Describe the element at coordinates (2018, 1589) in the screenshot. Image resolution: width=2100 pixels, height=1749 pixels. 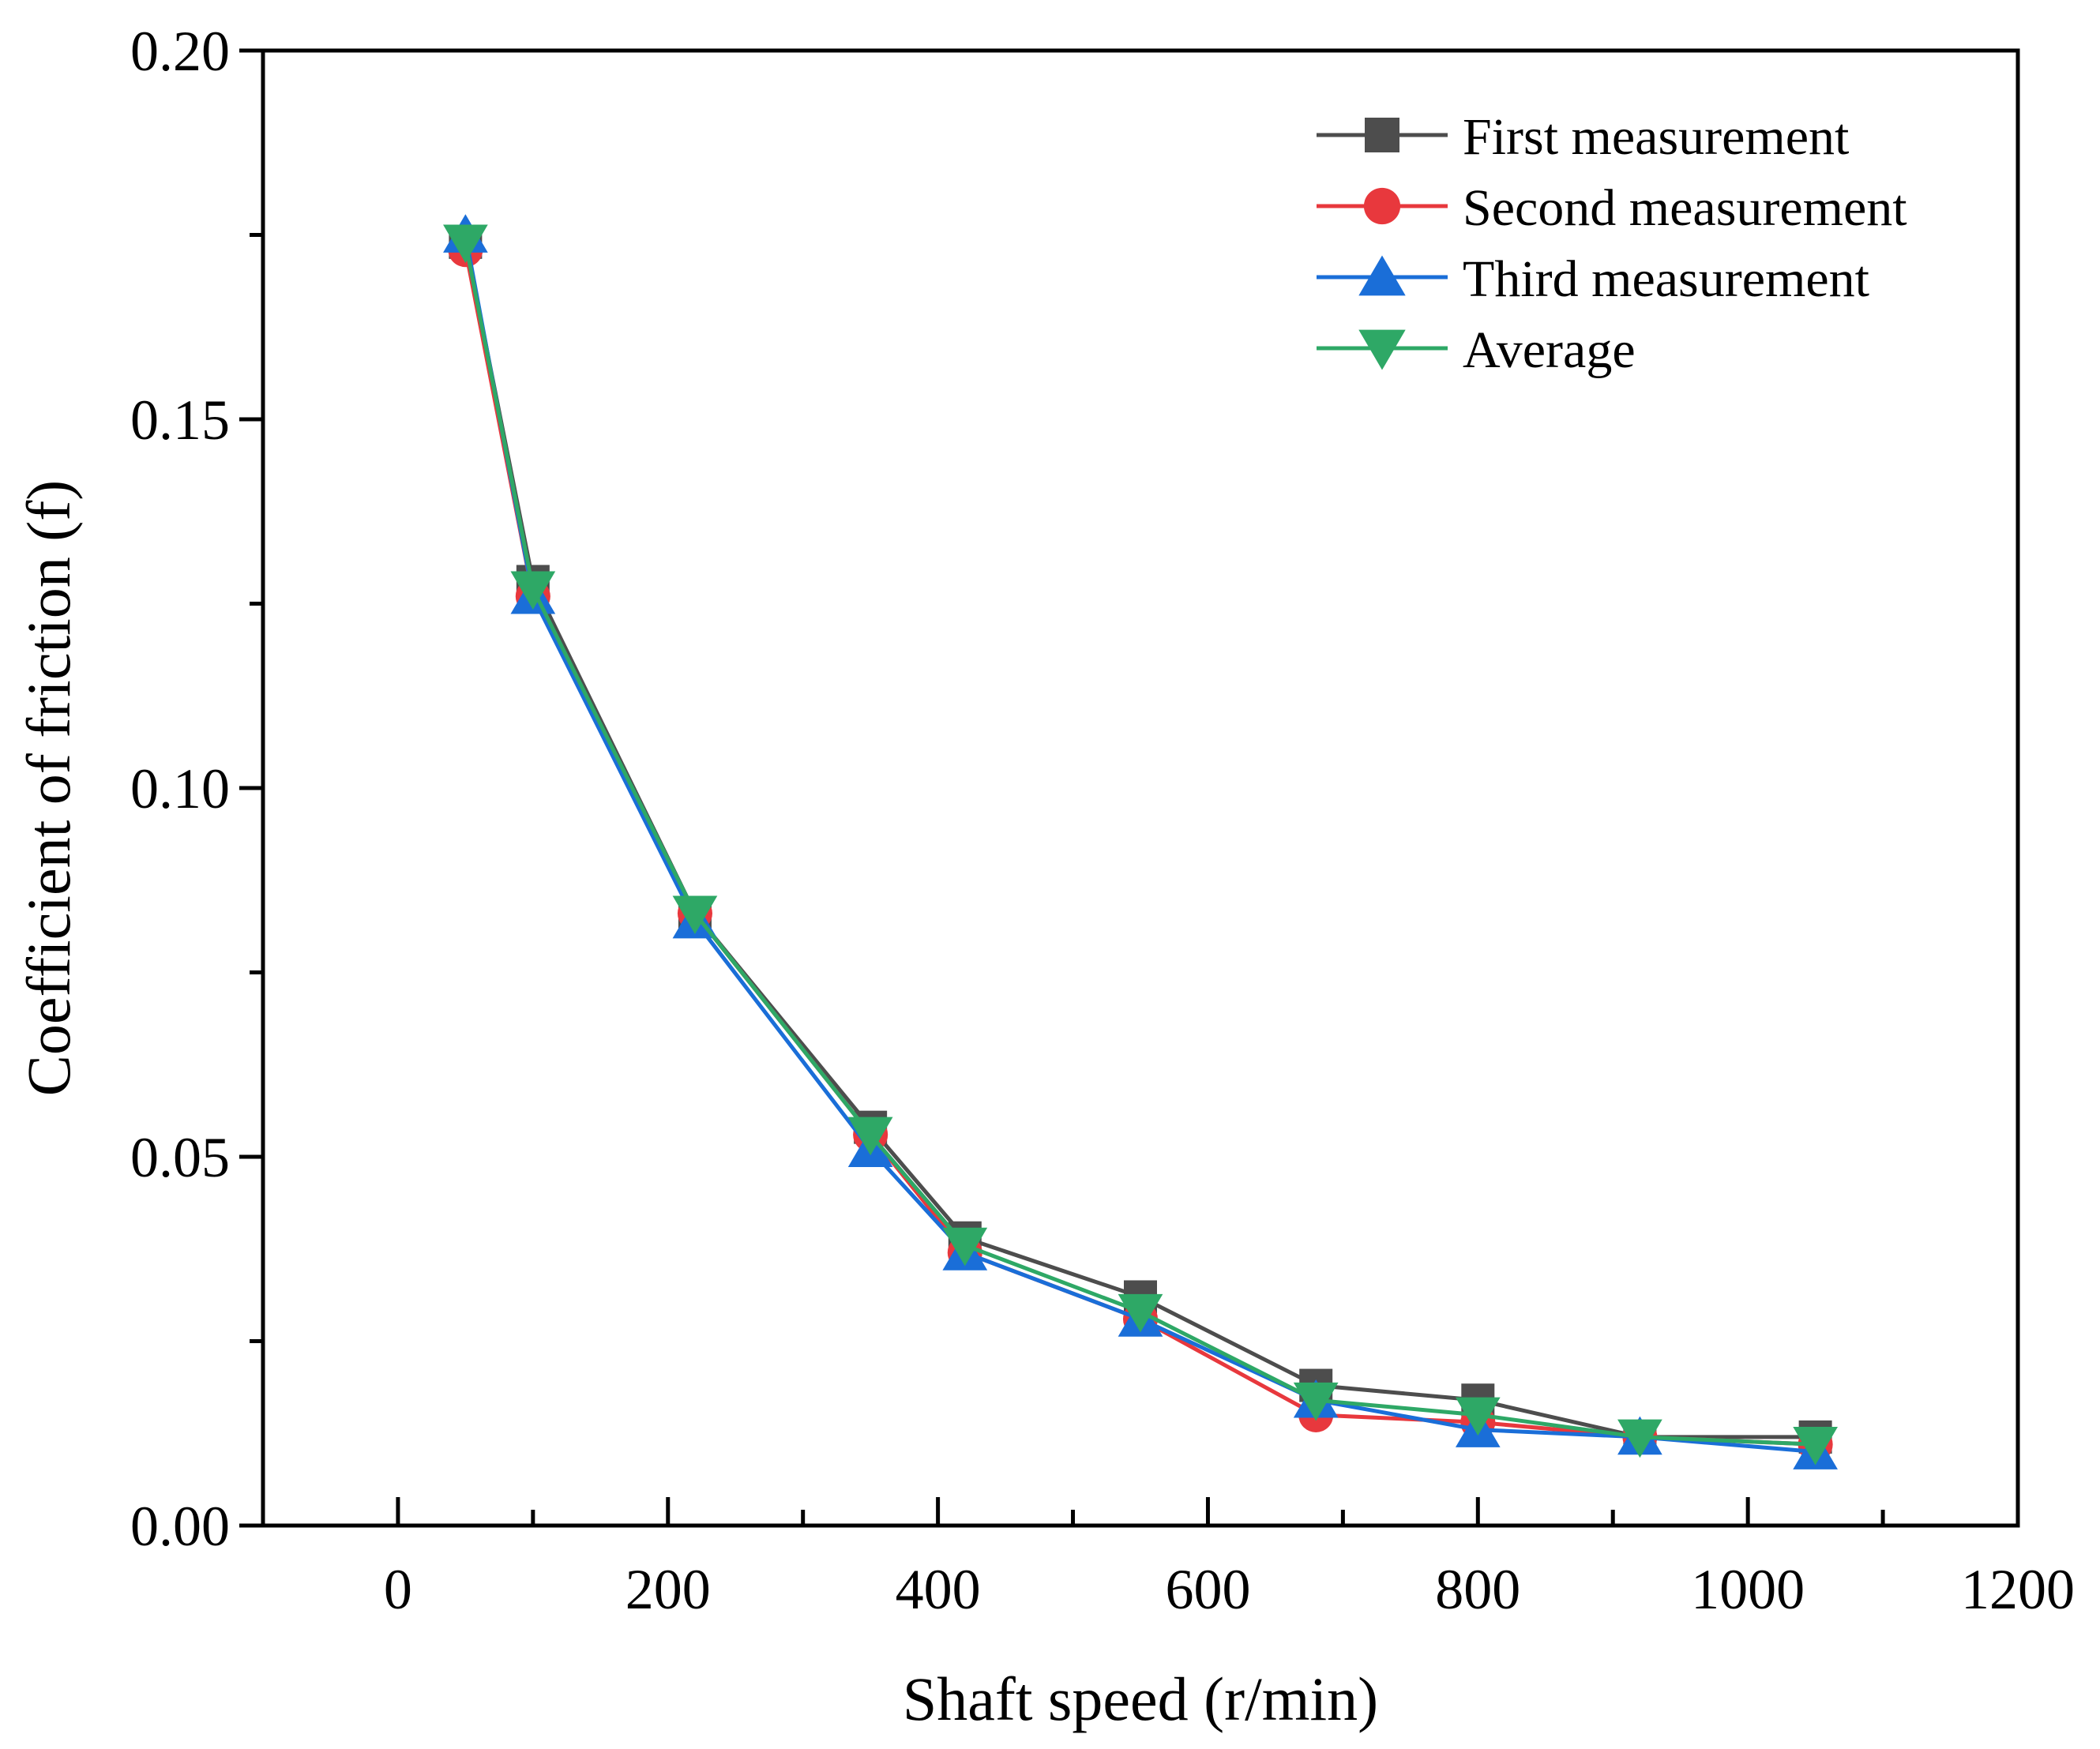
I see `x-tick-label: 1200` at that location.